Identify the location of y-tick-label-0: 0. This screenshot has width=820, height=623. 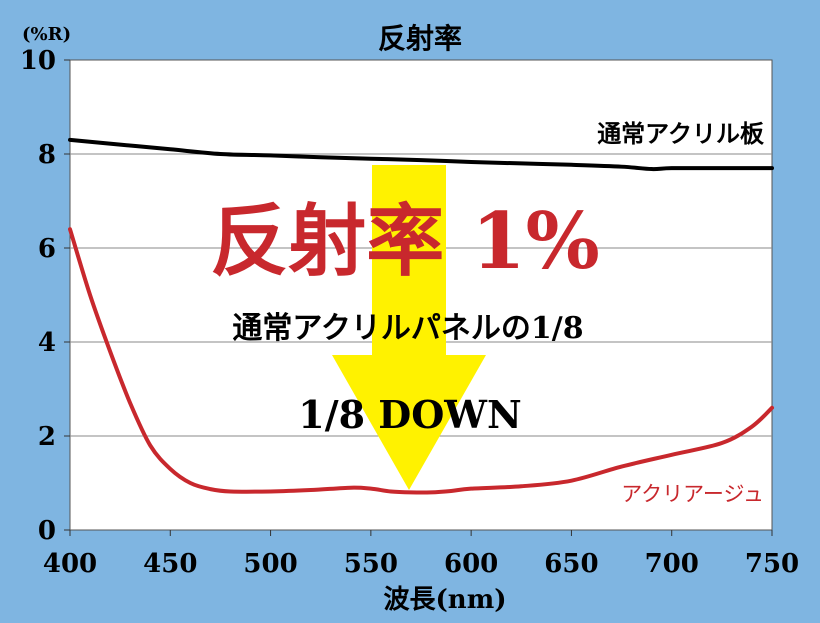
(47, 531).